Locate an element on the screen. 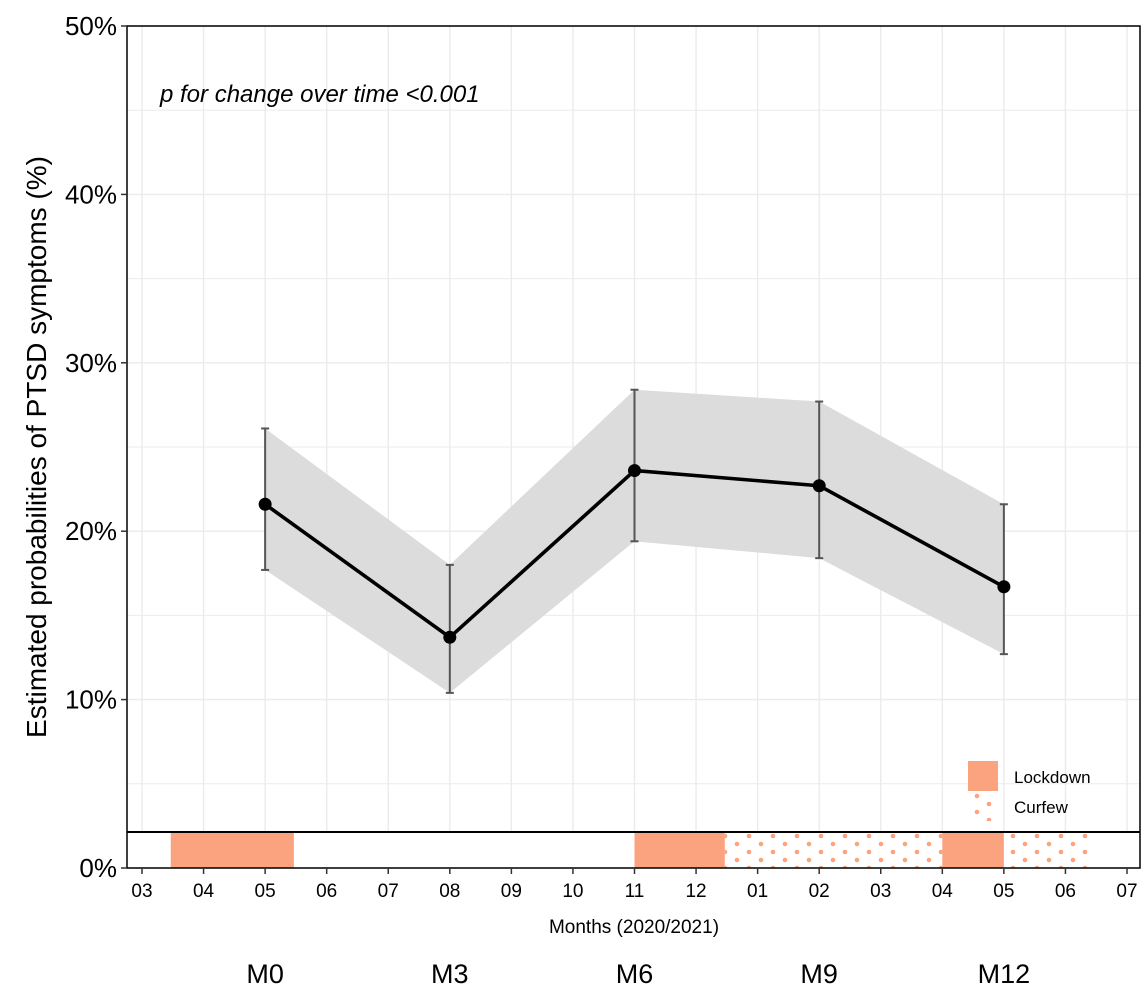 Image resolution: width=1143 pixels, height=988 pixels. y-tick-label: 0% is located at coordinates (98, 868).